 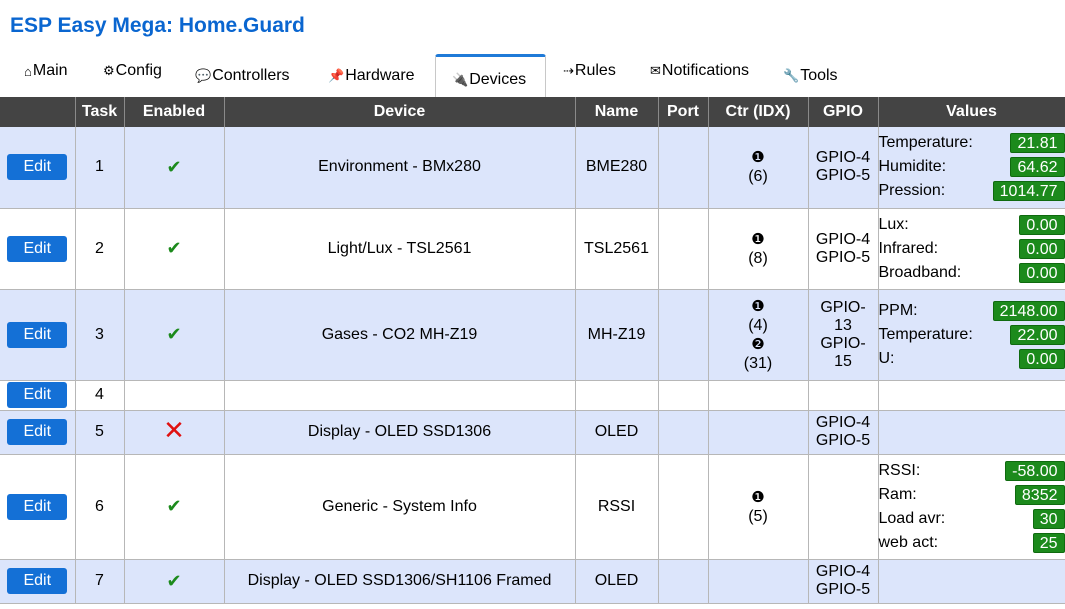 What do you see at coordinates (400, 112) in the screenshot?
I see `column-header-device: Device` at bounding box center [400, 112].